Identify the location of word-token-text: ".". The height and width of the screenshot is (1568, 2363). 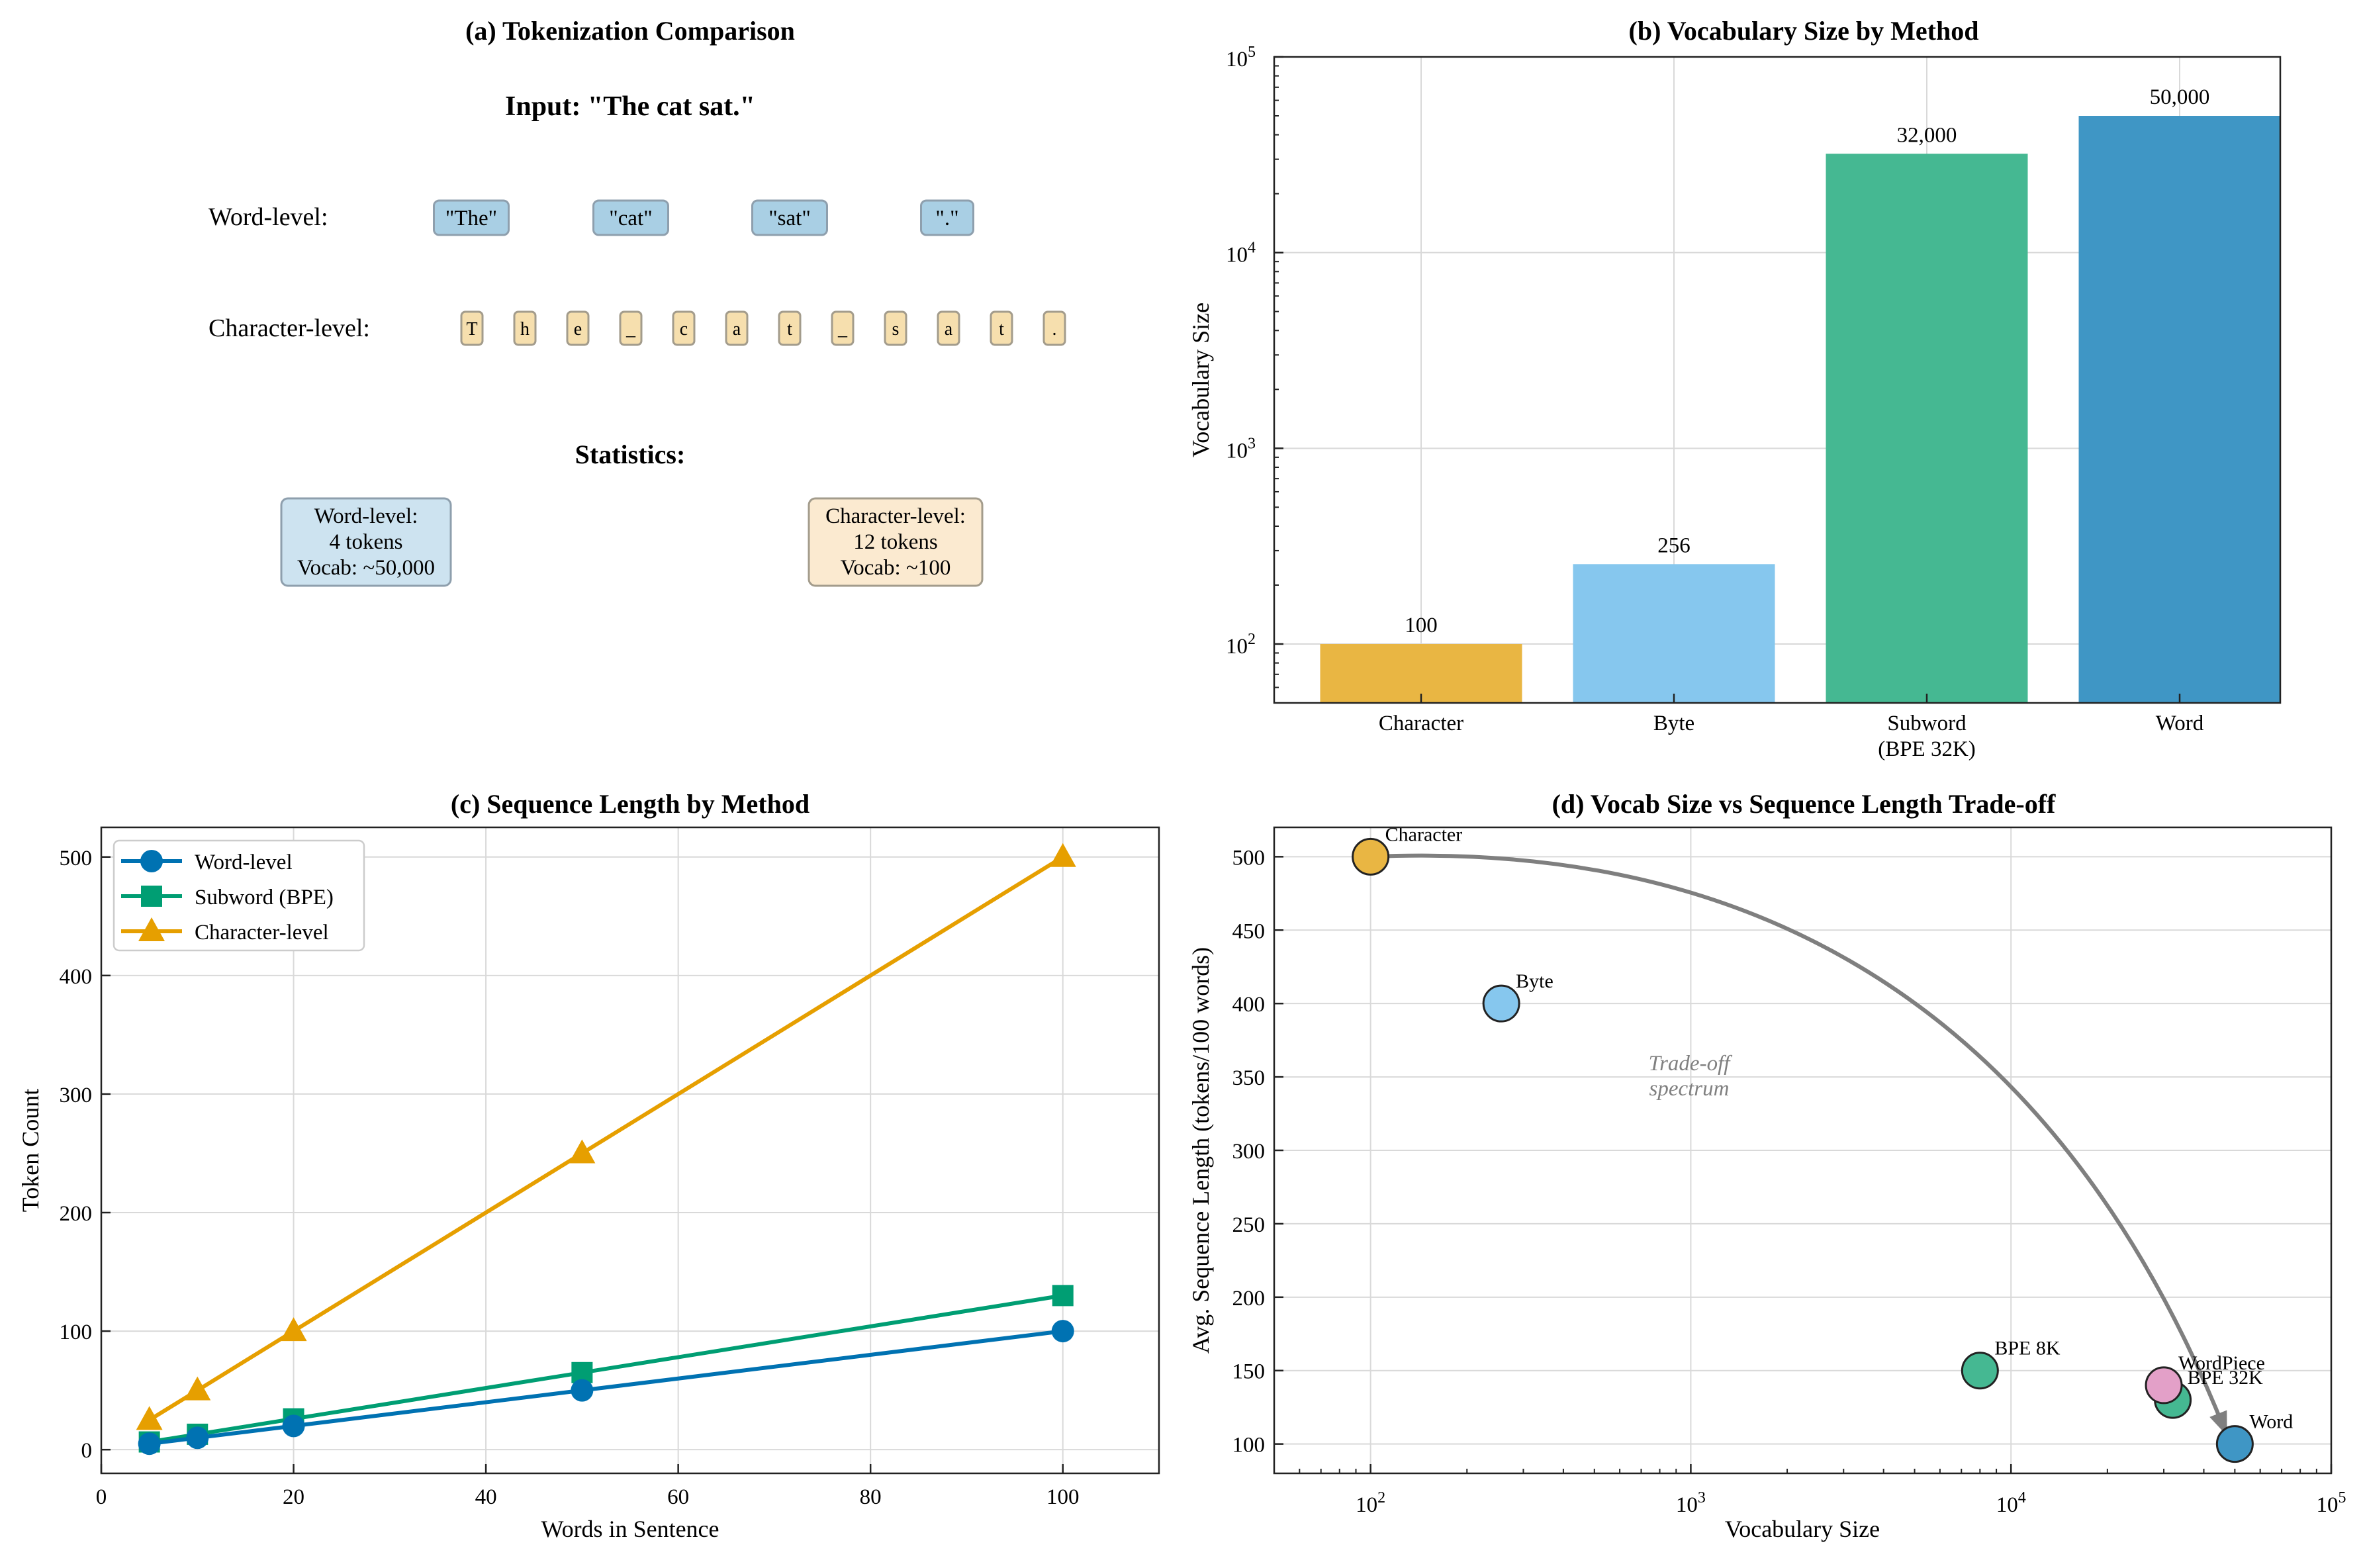
(946, 218).